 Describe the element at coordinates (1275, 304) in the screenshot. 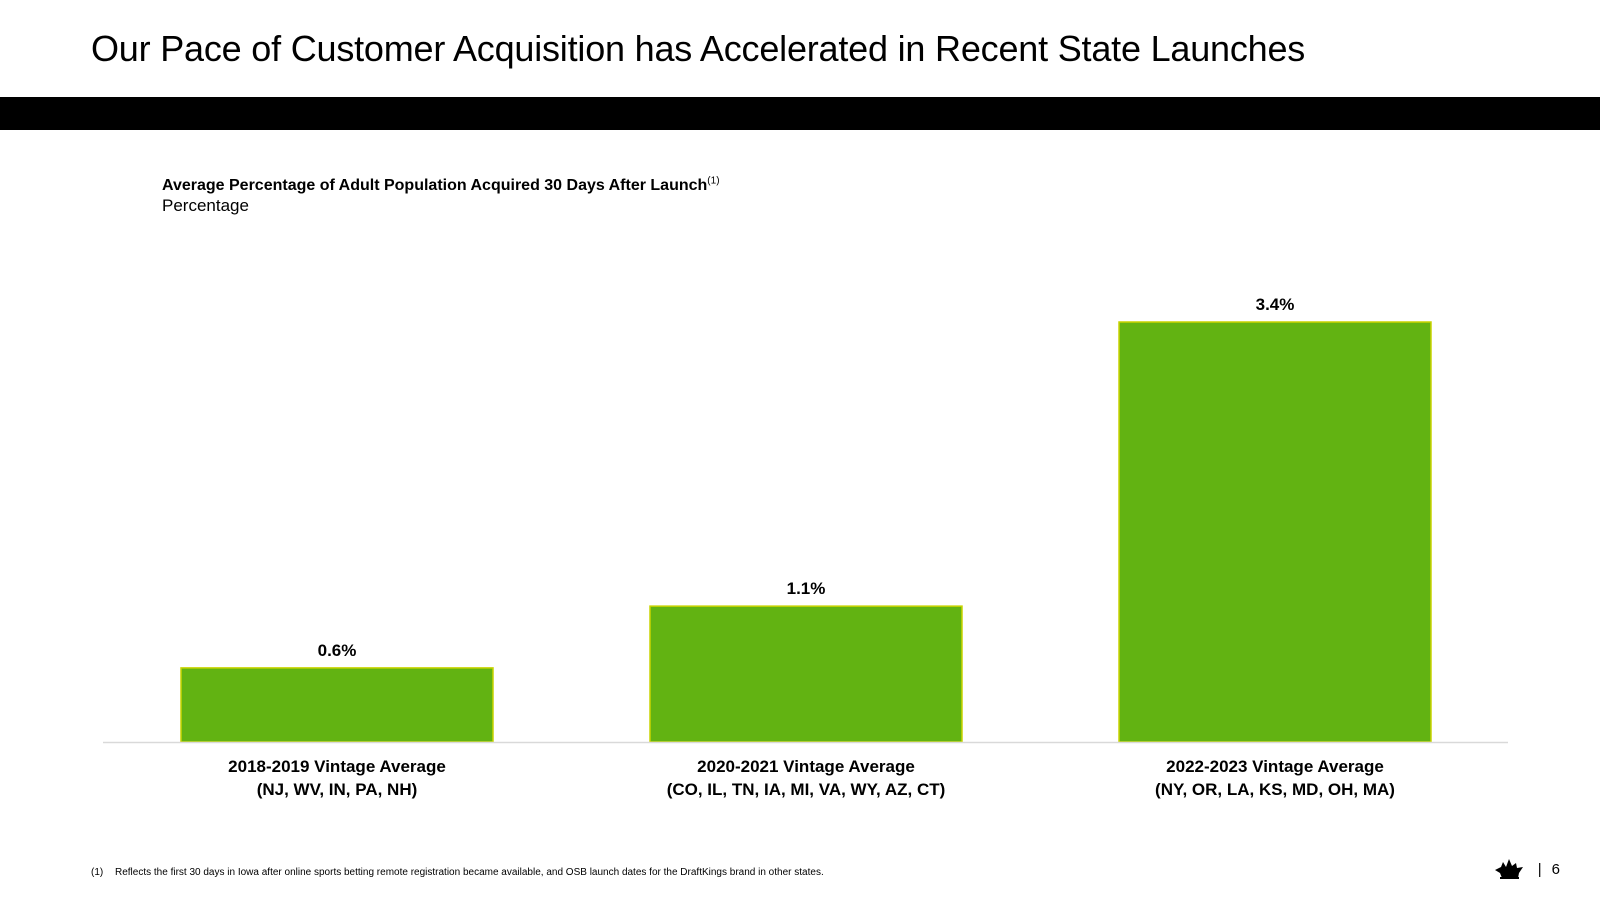

I see `data-label-3: 3.4%` at that location.